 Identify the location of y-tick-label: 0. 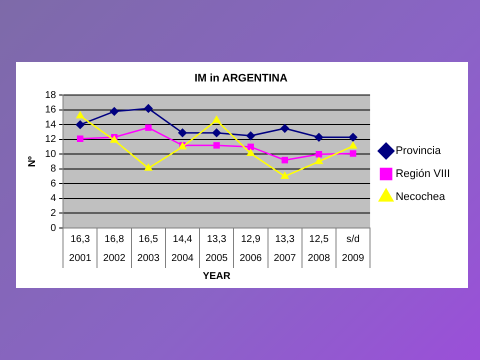
(53, 228).